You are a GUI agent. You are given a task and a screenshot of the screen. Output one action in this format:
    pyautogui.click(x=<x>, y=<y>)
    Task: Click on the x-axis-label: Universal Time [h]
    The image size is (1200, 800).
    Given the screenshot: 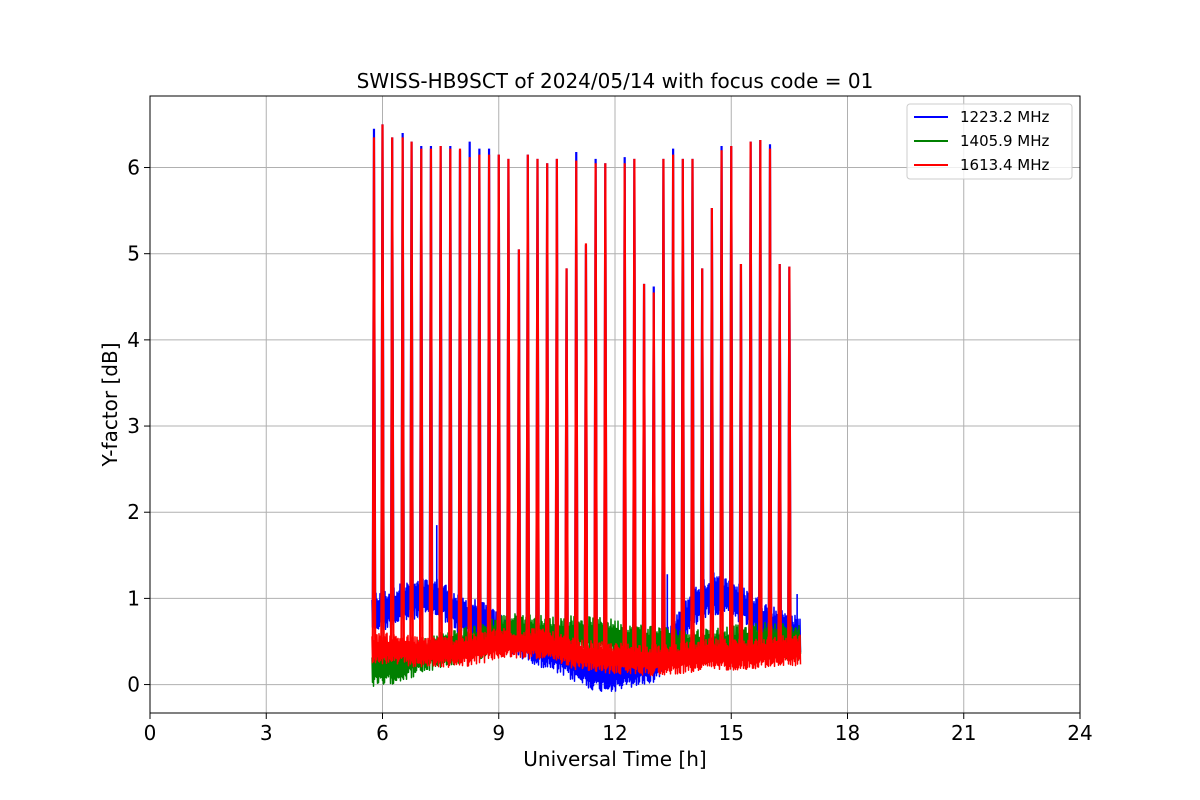 What is the action you would take?
    pyautogui.click(x=614, y=759)
    